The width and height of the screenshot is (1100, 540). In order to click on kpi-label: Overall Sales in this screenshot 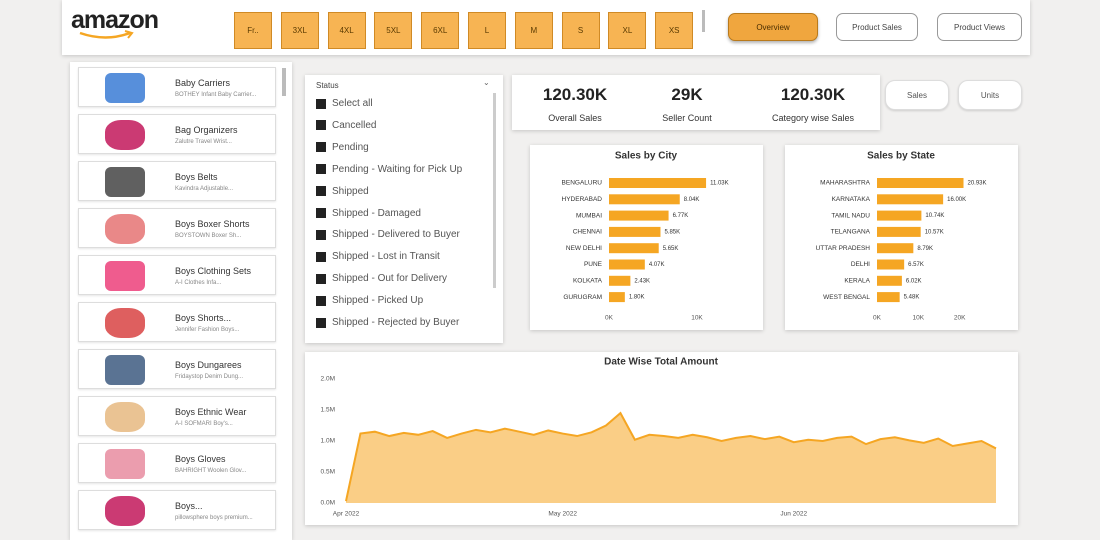, I will do `click(575, 118)`.